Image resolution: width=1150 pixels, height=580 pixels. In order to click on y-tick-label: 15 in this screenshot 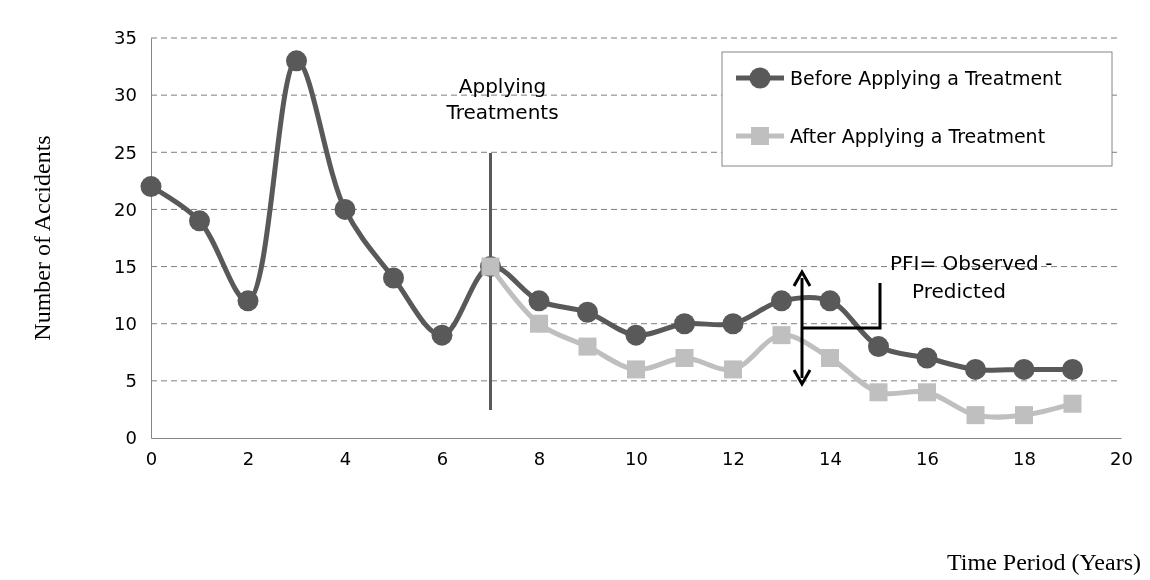, I will do `click(125, 266)`.